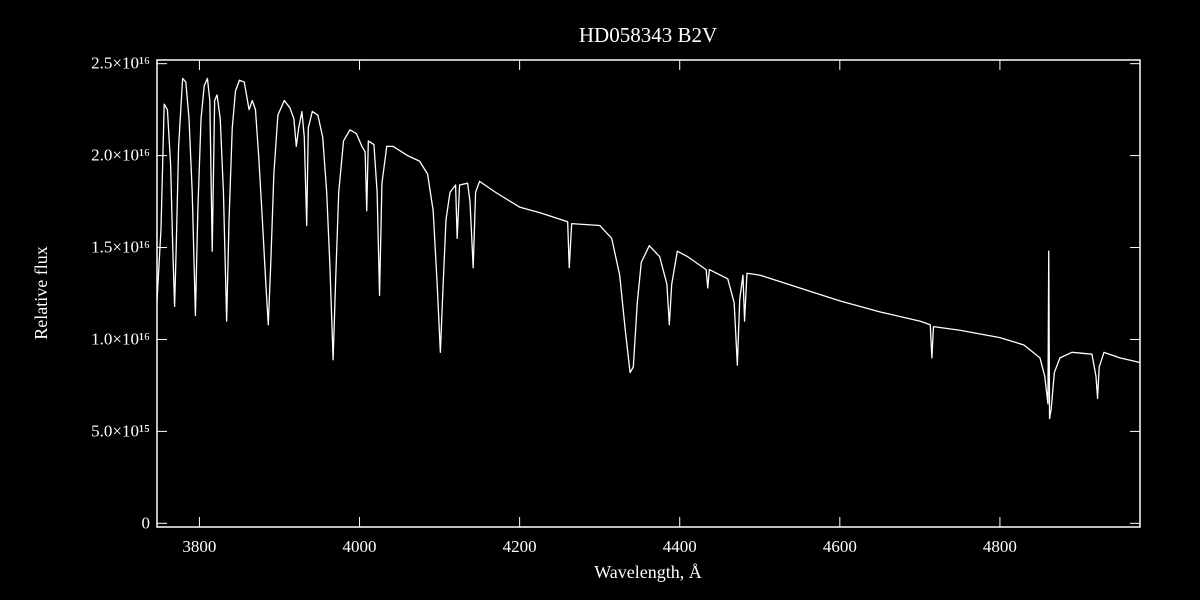 This screenshot has height=600, width=1200. Describe the element at coordinates (146, 522) in the screenshot. I see `y-tick-label: 0` at that location.